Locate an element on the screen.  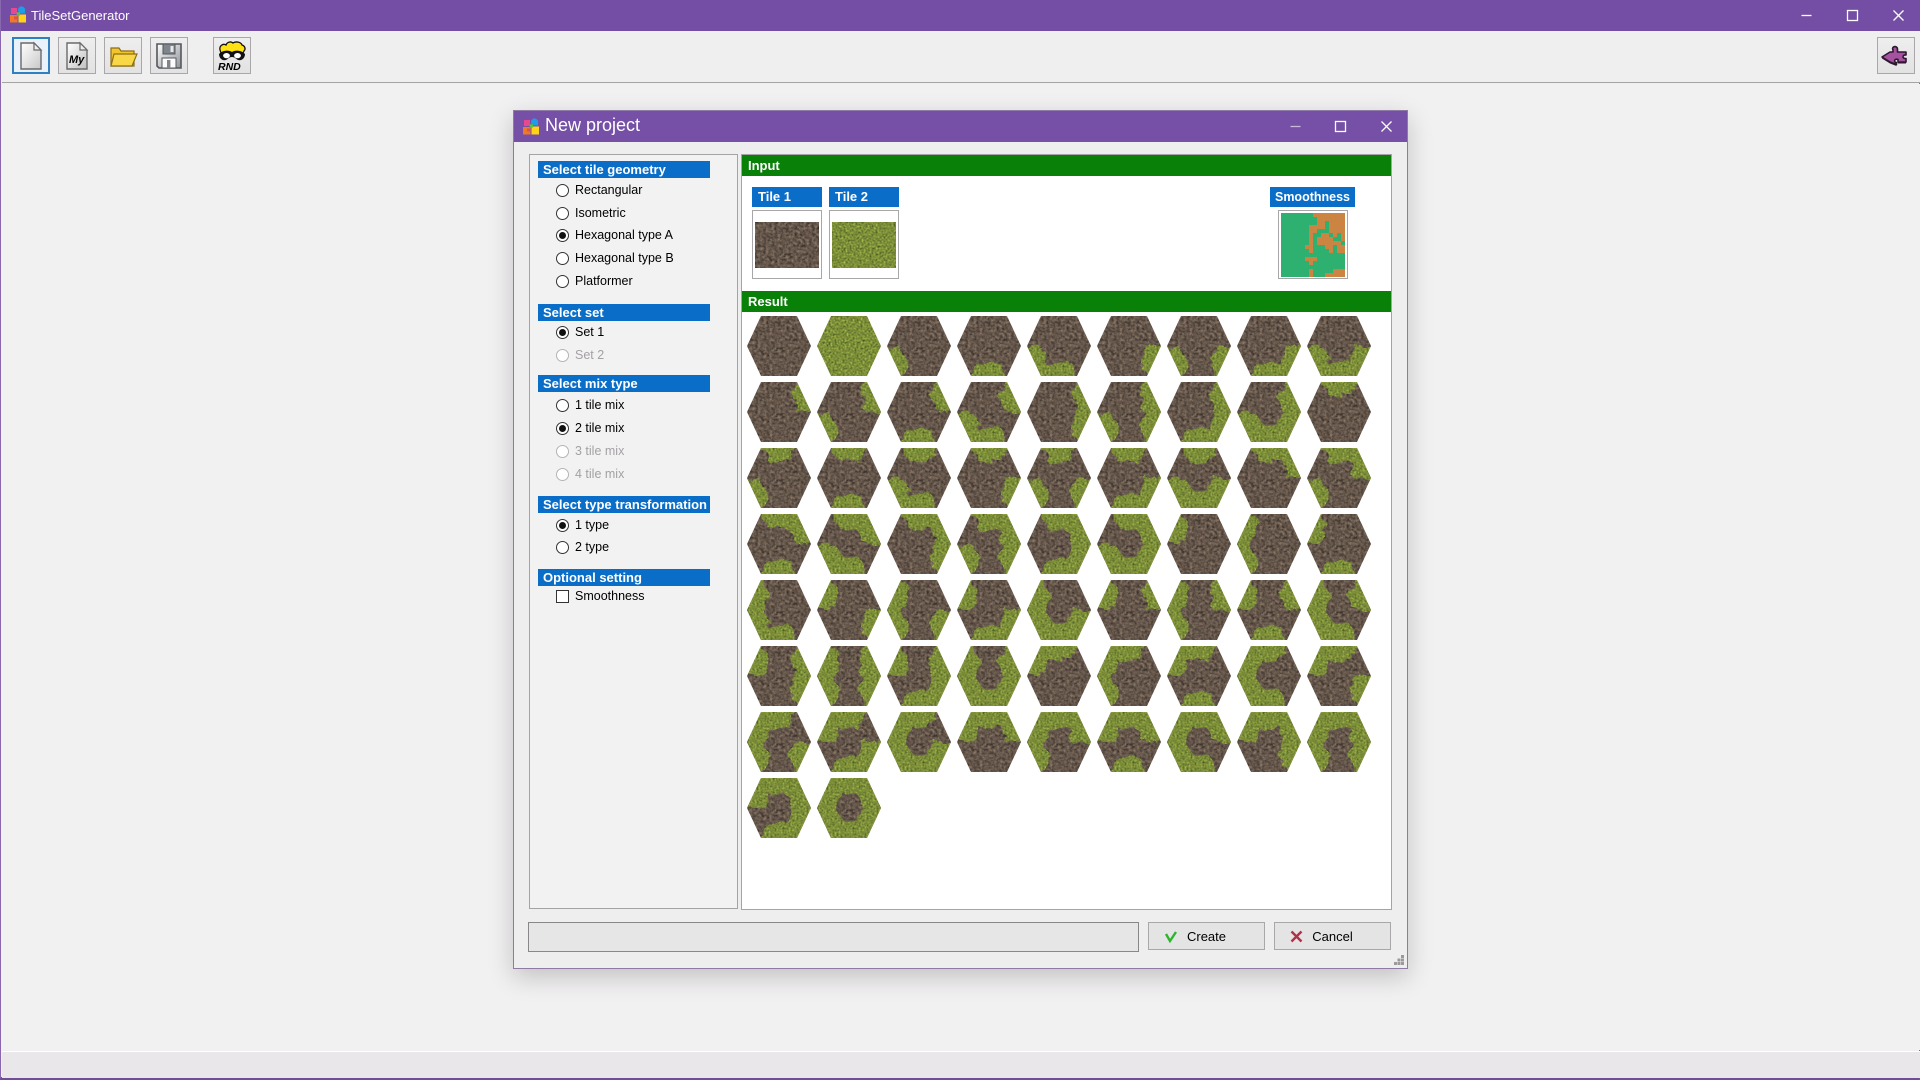
svg-text: My is located at coordinates (77, 60).